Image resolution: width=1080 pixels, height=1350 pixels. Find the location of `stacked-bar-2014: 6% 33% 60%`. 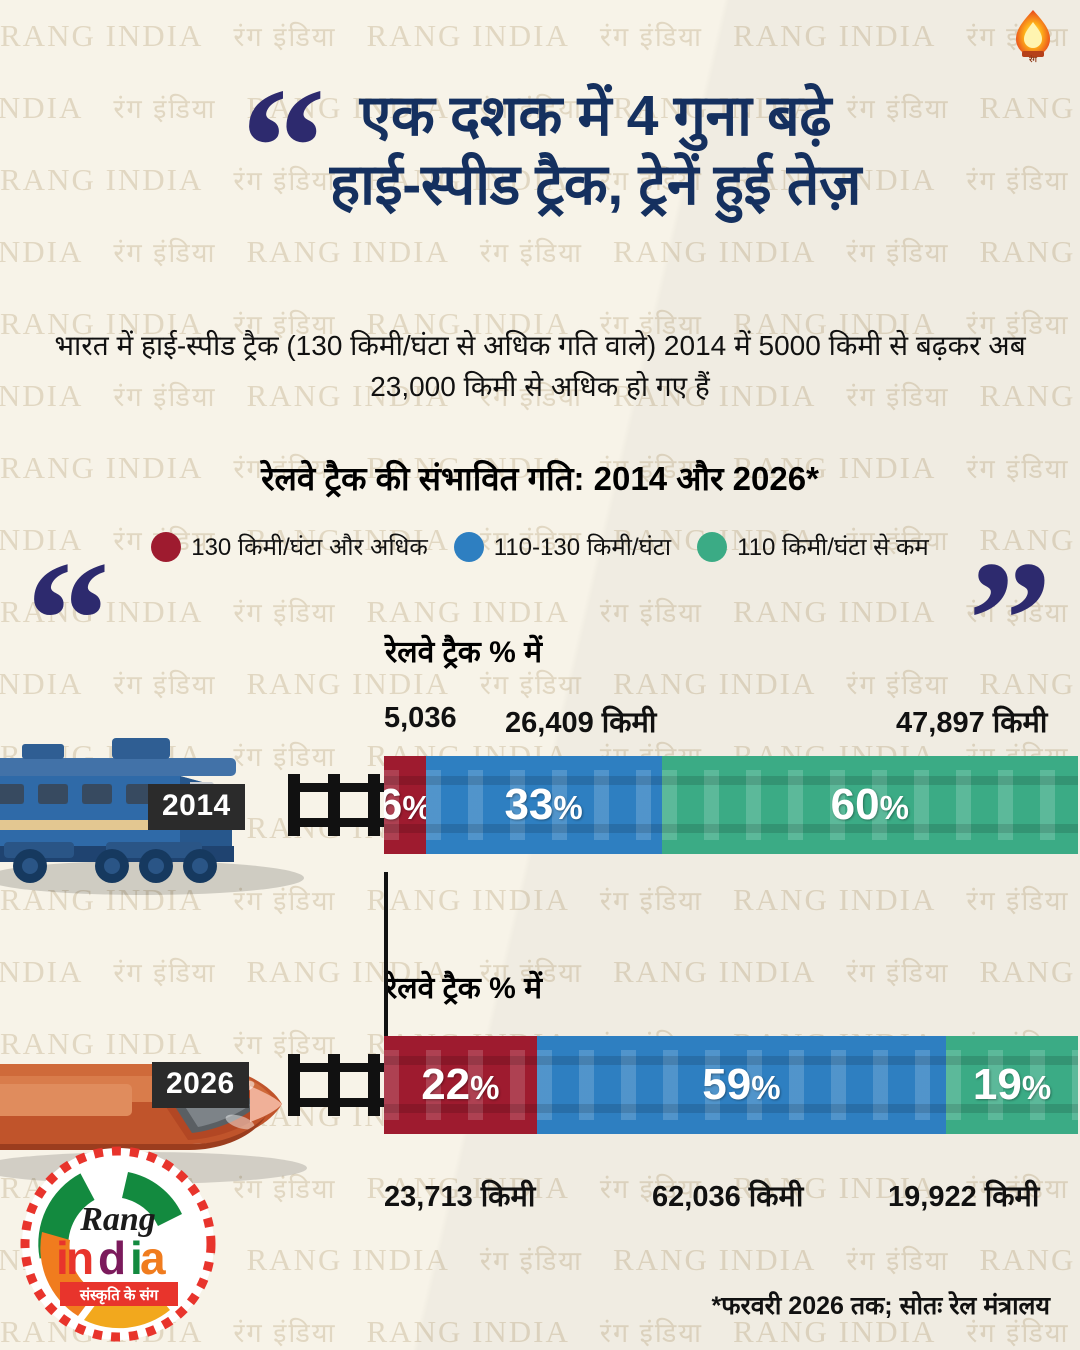

stacked-bar-2014: 6% 33% 60% is located at coordinates (731, 805).